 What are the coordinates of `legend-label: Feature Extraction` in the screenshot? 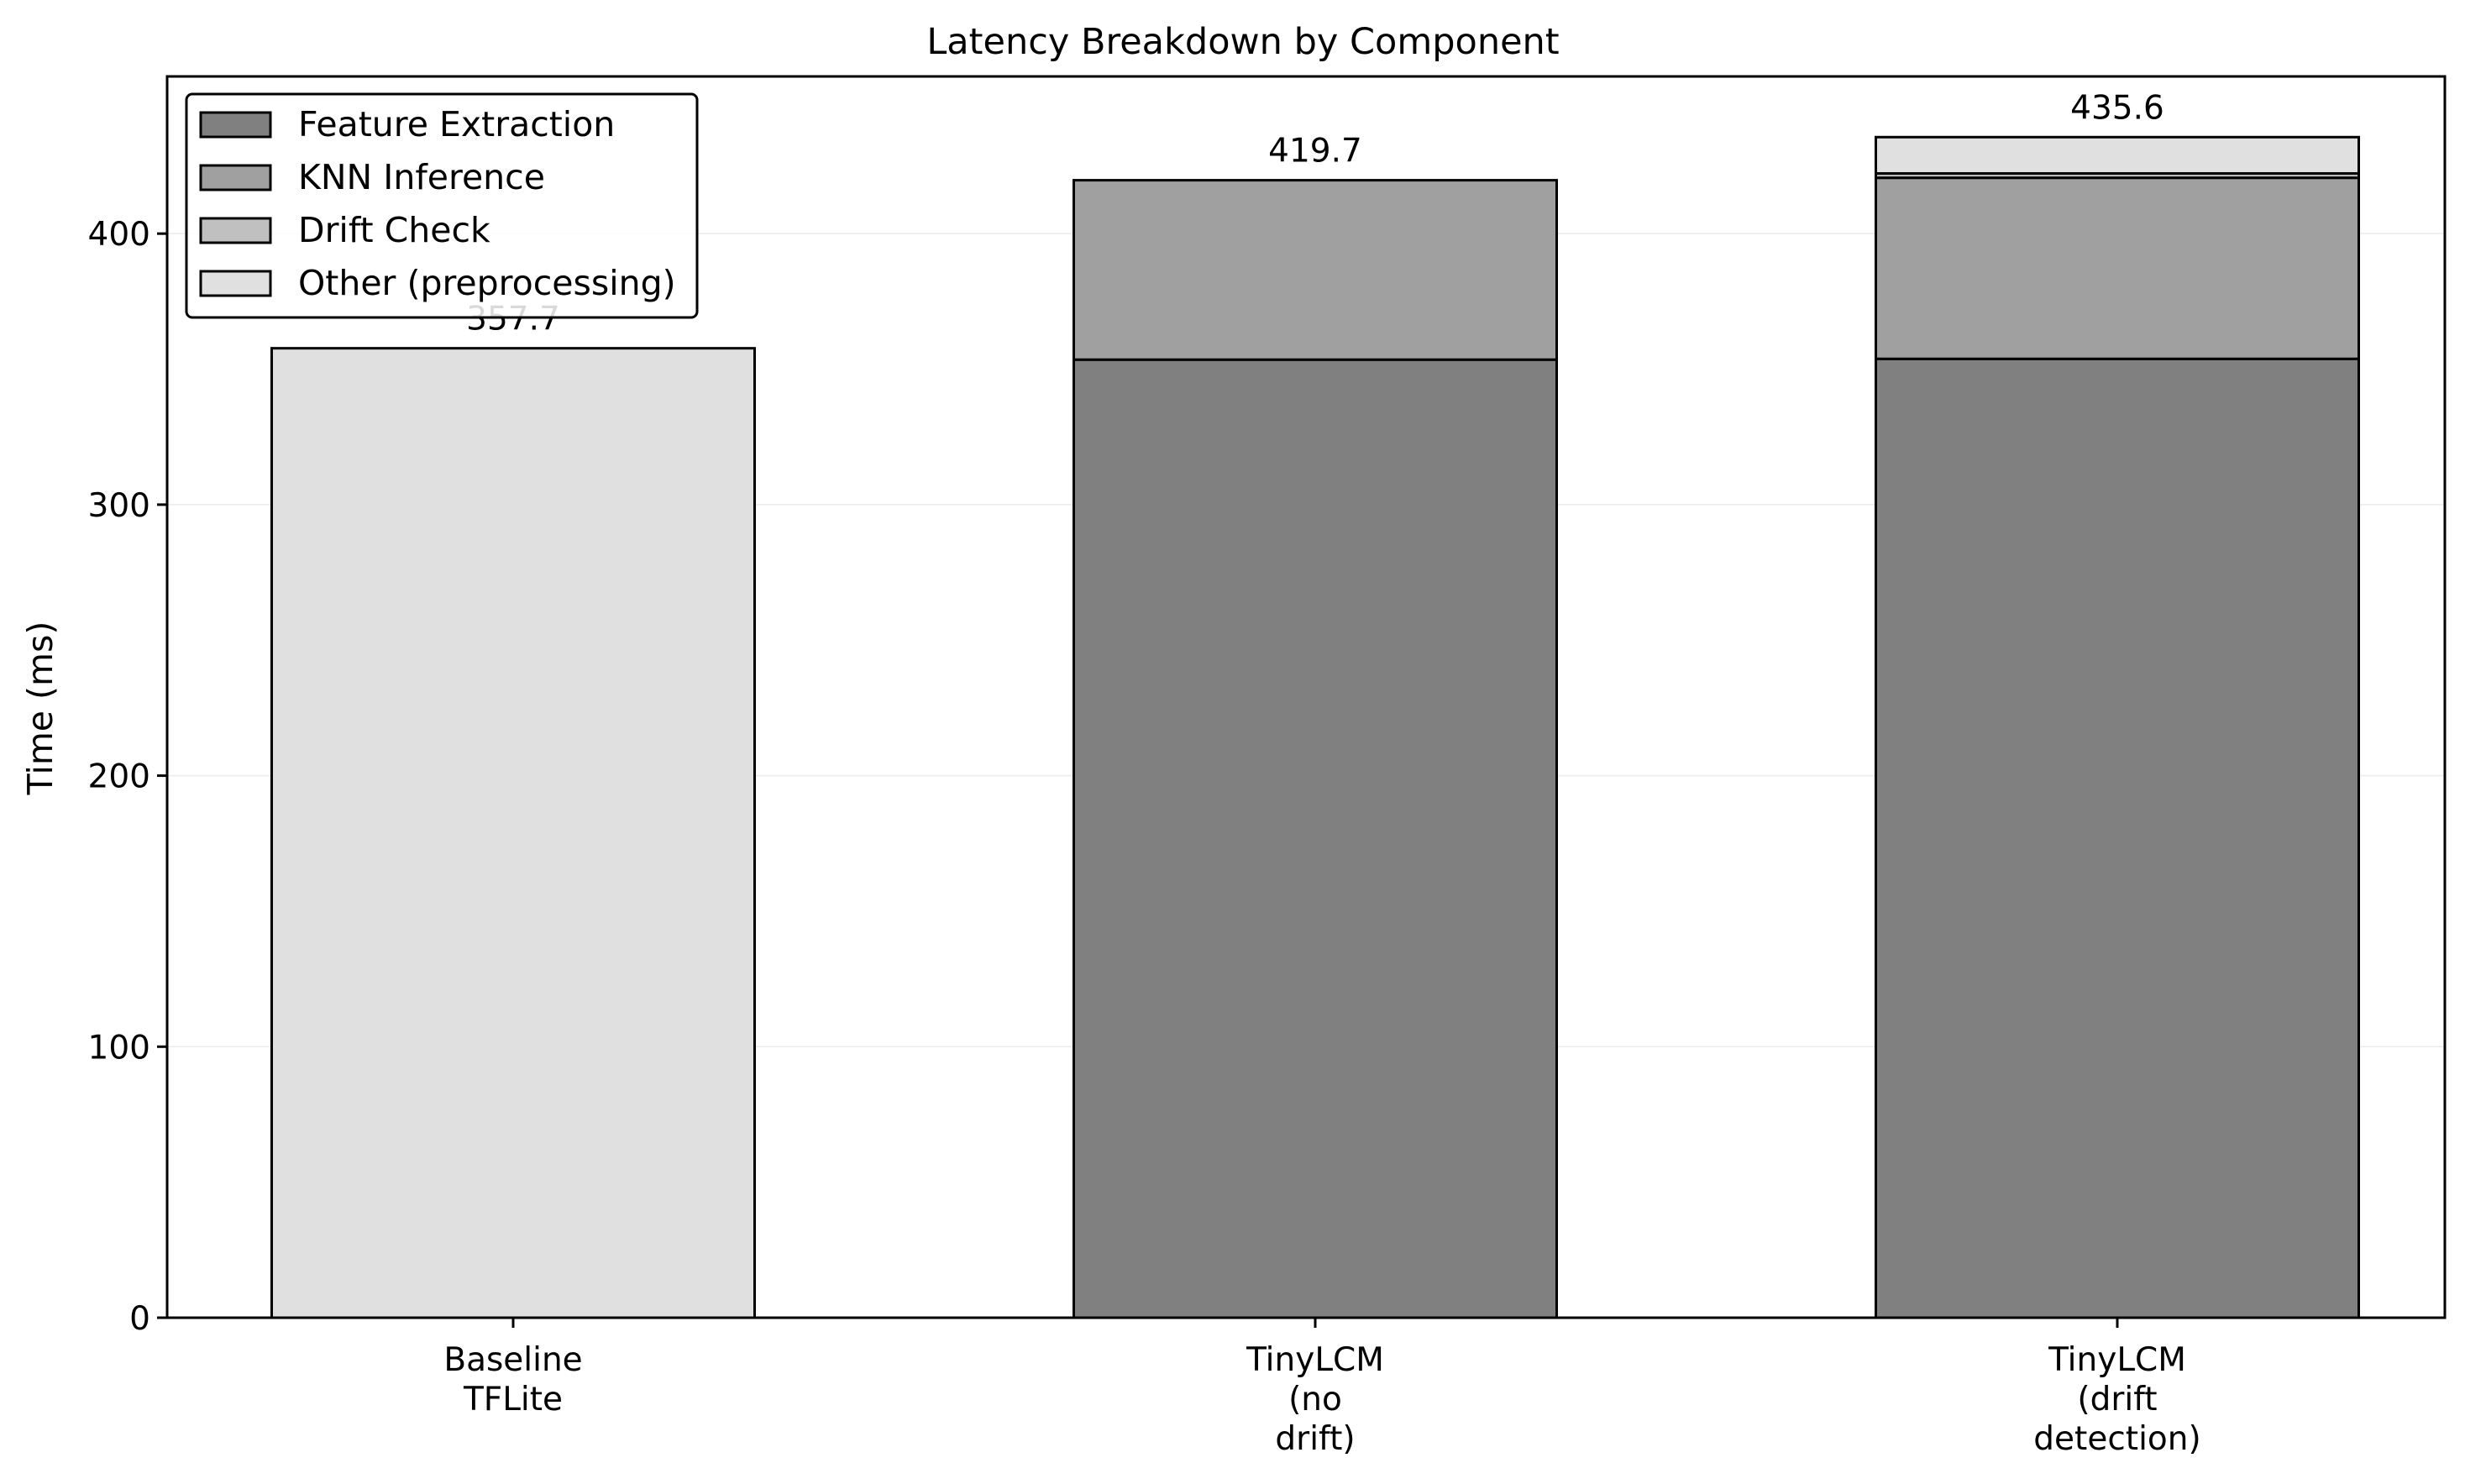 It's located at (456, 124).